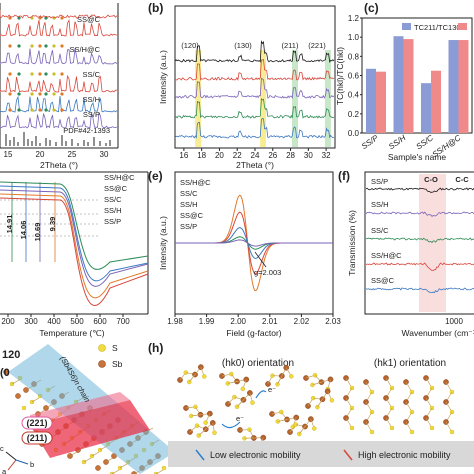  I want to click on f-band-shade, so click(432, 243).